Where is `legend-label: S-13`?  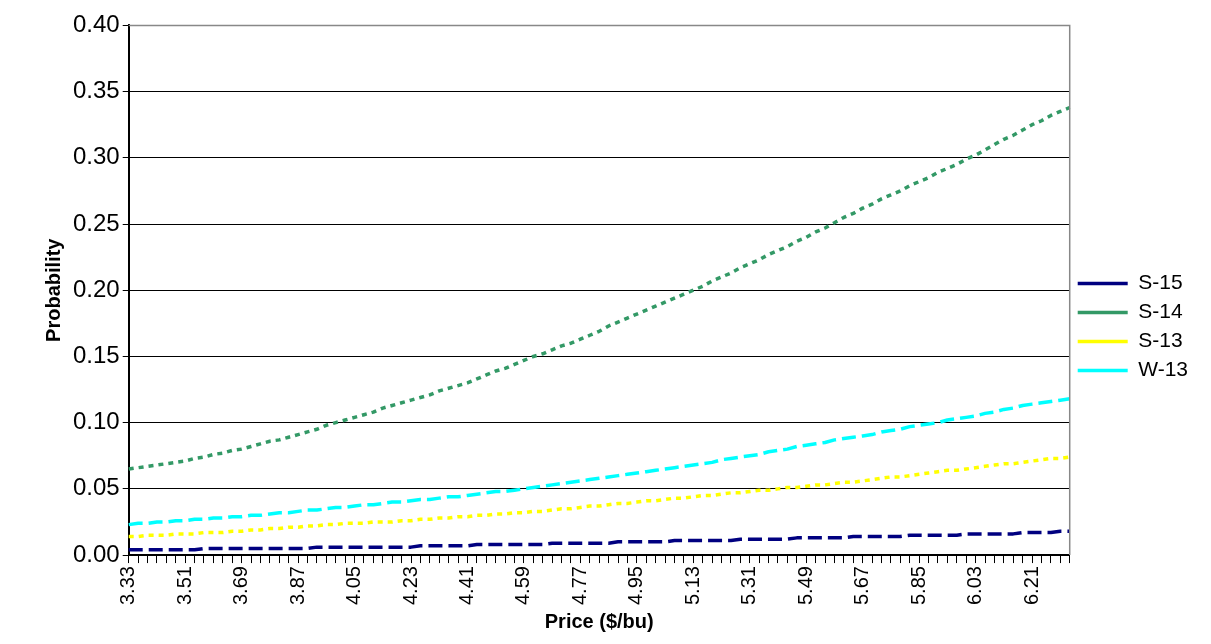
legend-label: S-13 is located at coordinates (1160, 340).